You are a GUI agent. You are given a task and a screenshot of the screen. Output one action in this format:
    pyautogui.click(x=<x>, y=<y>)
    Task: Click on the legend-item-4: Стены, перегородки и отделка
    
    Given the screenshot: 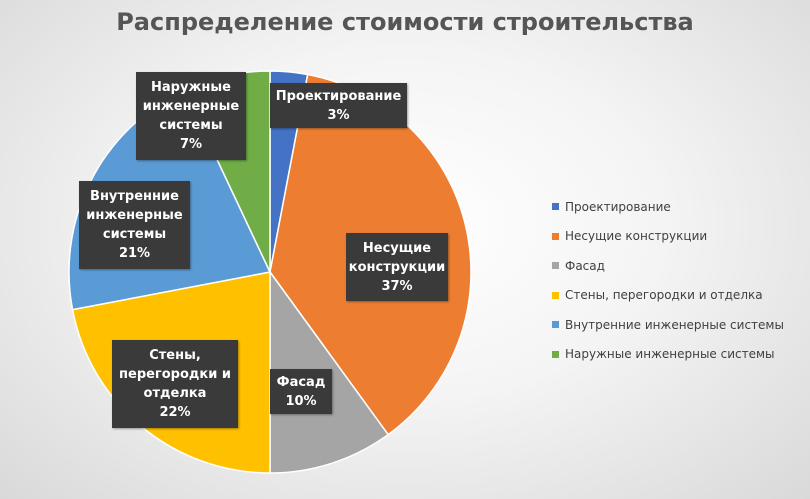 What is the action you would take?
    pyautogui.click(x=668, y=296)
    